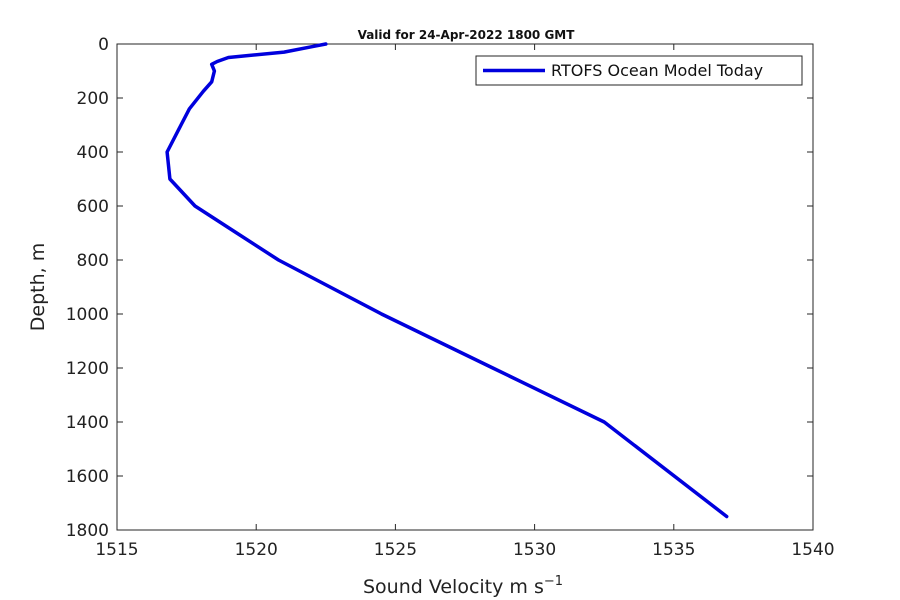 The width and height of the screenshot is (900, 600). Describe the element at coordinates (93, 99) in the screenshot. I see `y-tick-label: 200` at that location.